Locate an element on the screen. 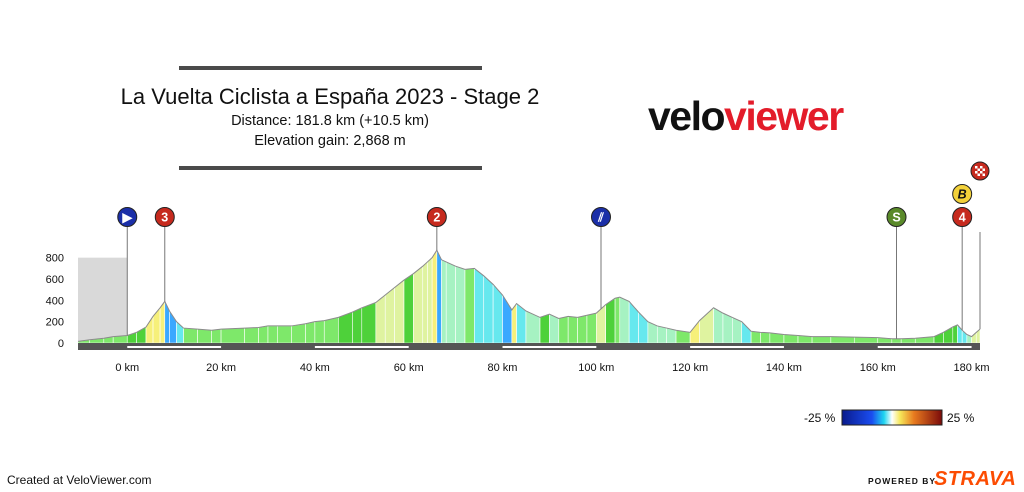 This screenshot has height=492, width=1024. y-tick-label: 200 is located at coordinates (55, 323).